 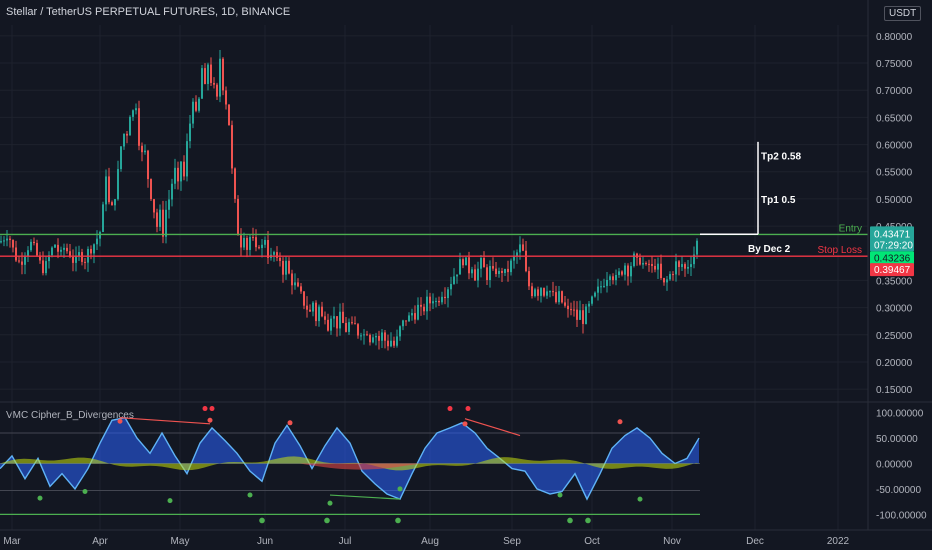 I want to click on time-tick-label: 2022, so click(x=838, y=541).